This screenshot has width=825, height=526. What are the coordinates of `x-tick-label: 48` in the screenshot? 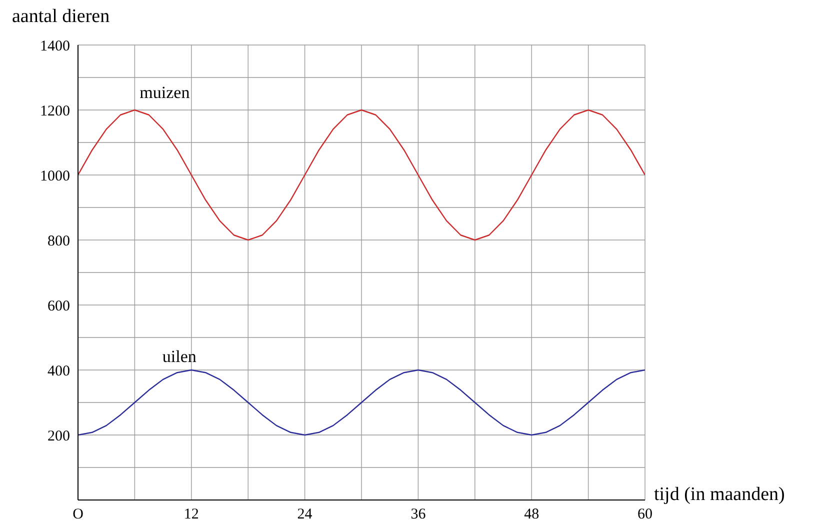 It's located at (532, 514).